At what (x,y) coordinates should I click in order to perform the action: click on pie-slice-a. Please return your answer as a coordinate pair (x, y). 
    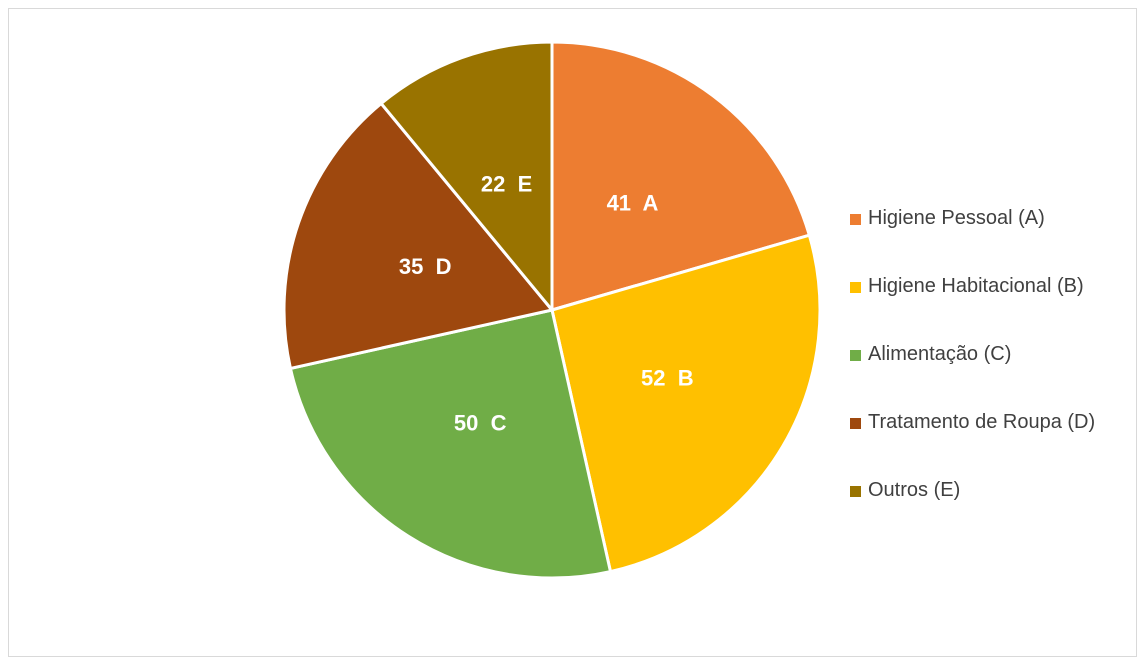
    Looking at the image, I should click on (681, 176).